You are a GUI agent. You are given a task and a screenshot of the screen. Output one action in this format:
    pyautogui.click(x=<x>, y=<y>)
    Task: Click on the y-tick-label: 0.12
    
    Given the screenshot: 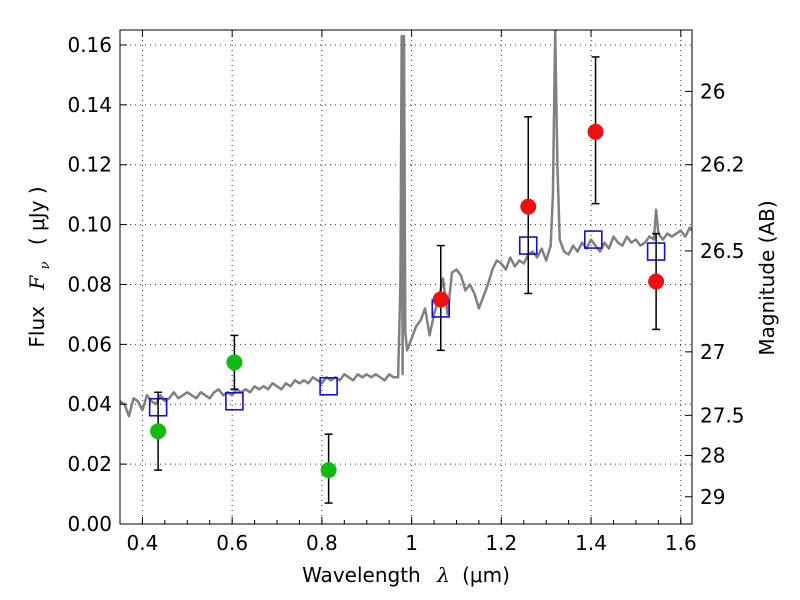 What is the action you would take?
    pyautogui.click(x=89, y=165)
    